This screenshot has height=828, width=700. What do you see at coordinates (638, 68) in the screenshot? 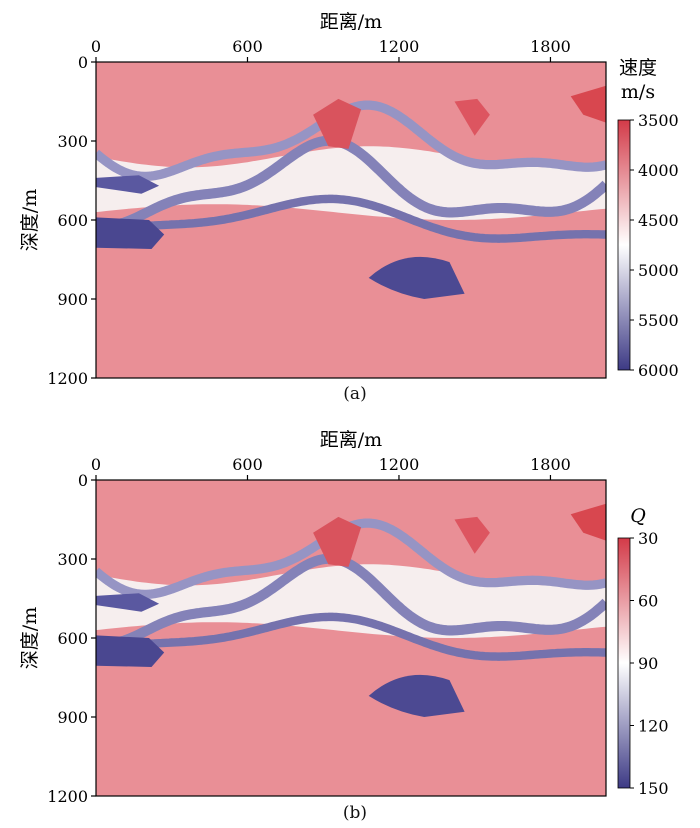
I see `colorbar-title: 速度` at bounding box center [638, 68].